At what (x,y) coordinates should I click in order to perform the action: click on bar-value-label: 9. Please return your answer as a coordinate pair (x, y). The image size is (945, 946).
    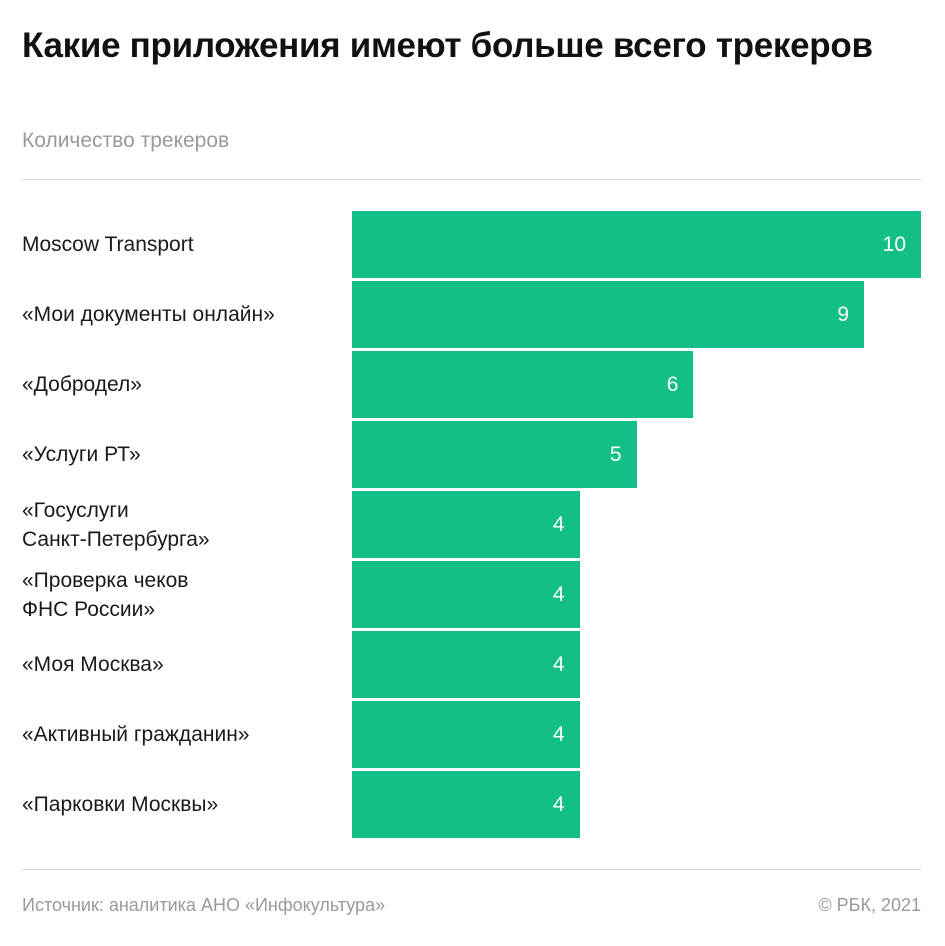
    Looking at the image, I should click on (843, 314).